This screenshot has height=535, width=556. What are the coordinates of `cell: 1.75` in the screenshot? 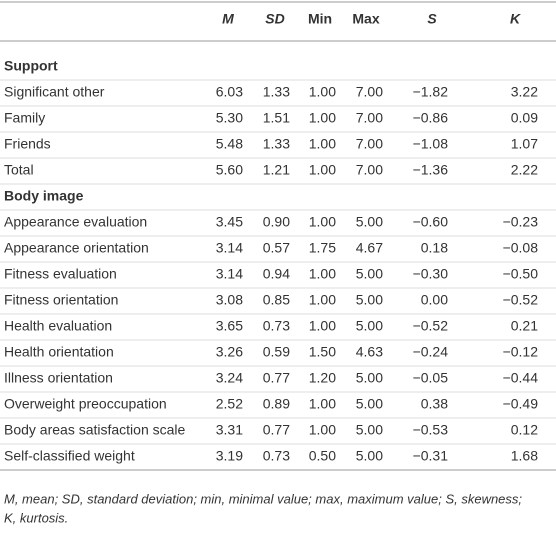 It's located at (322, 248).